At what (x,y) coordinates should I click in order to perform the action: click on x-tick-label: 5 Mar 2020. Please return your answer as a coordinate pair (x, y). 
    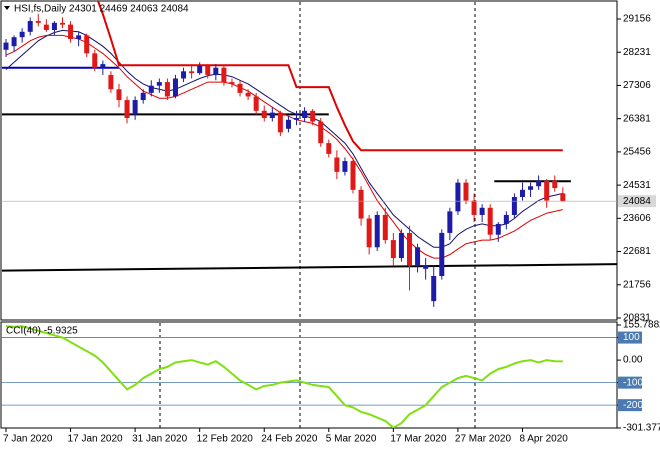
    Looking at the image, I should click on (351, 439).